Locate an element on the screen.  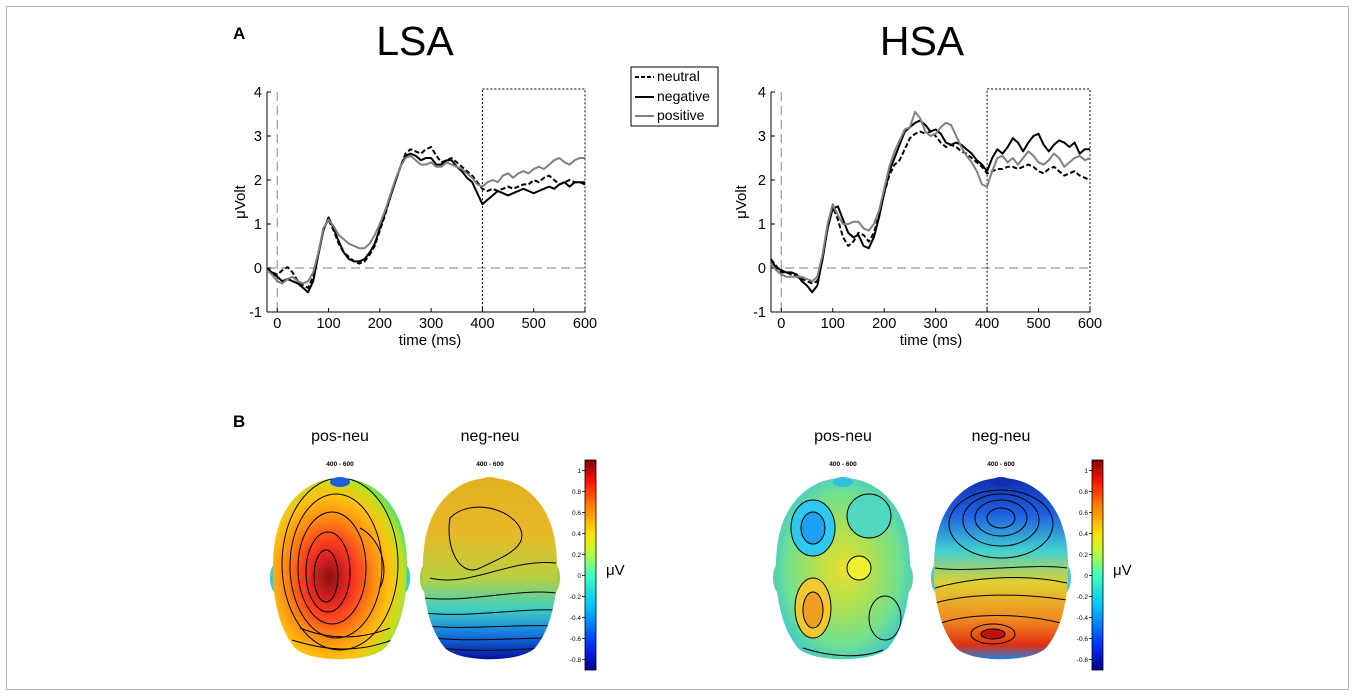
legend-label-positive: positive is located at coordinates (681, 115).